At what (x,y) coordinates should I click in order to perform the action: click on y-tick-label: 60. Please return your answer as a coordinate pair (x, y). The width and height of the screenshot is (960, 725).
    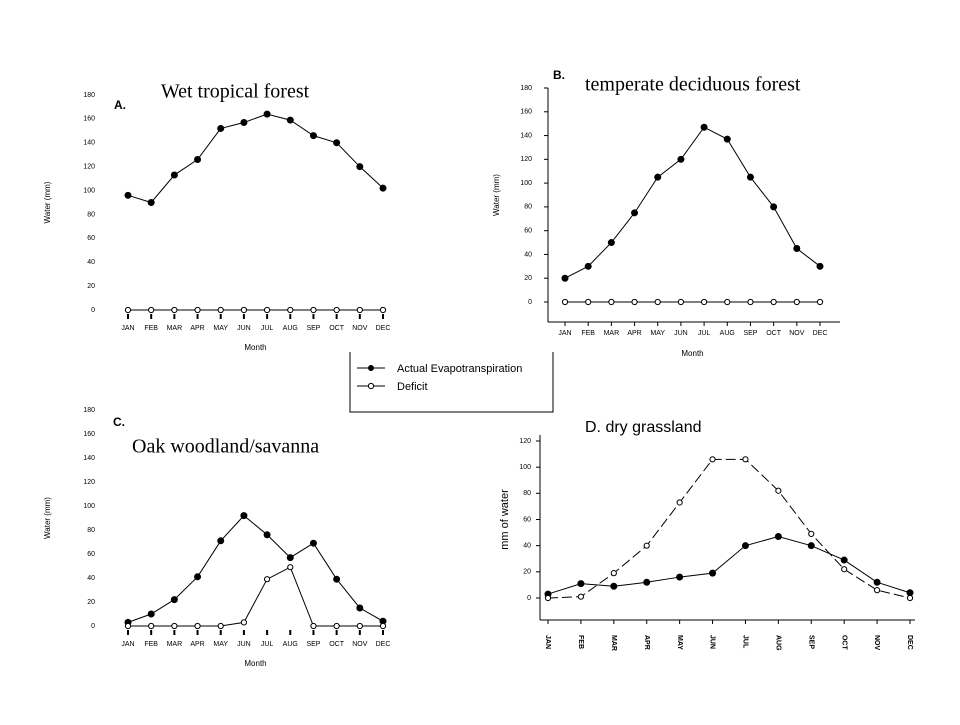
    Looking at the image, I should click on (91, 554).